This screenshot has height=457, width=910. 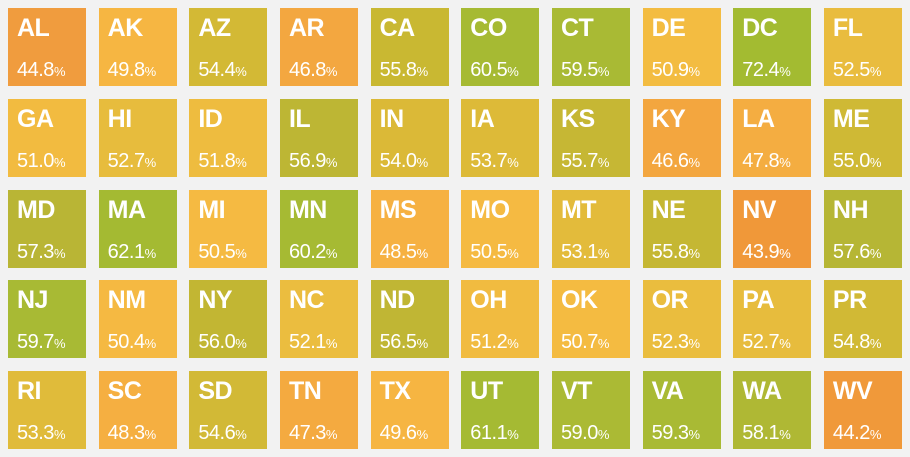 What do you see at coordinates (772, 228) in the screenshot?
I see `state-tile: NV 43.9%` at bounding box center [772, 228].